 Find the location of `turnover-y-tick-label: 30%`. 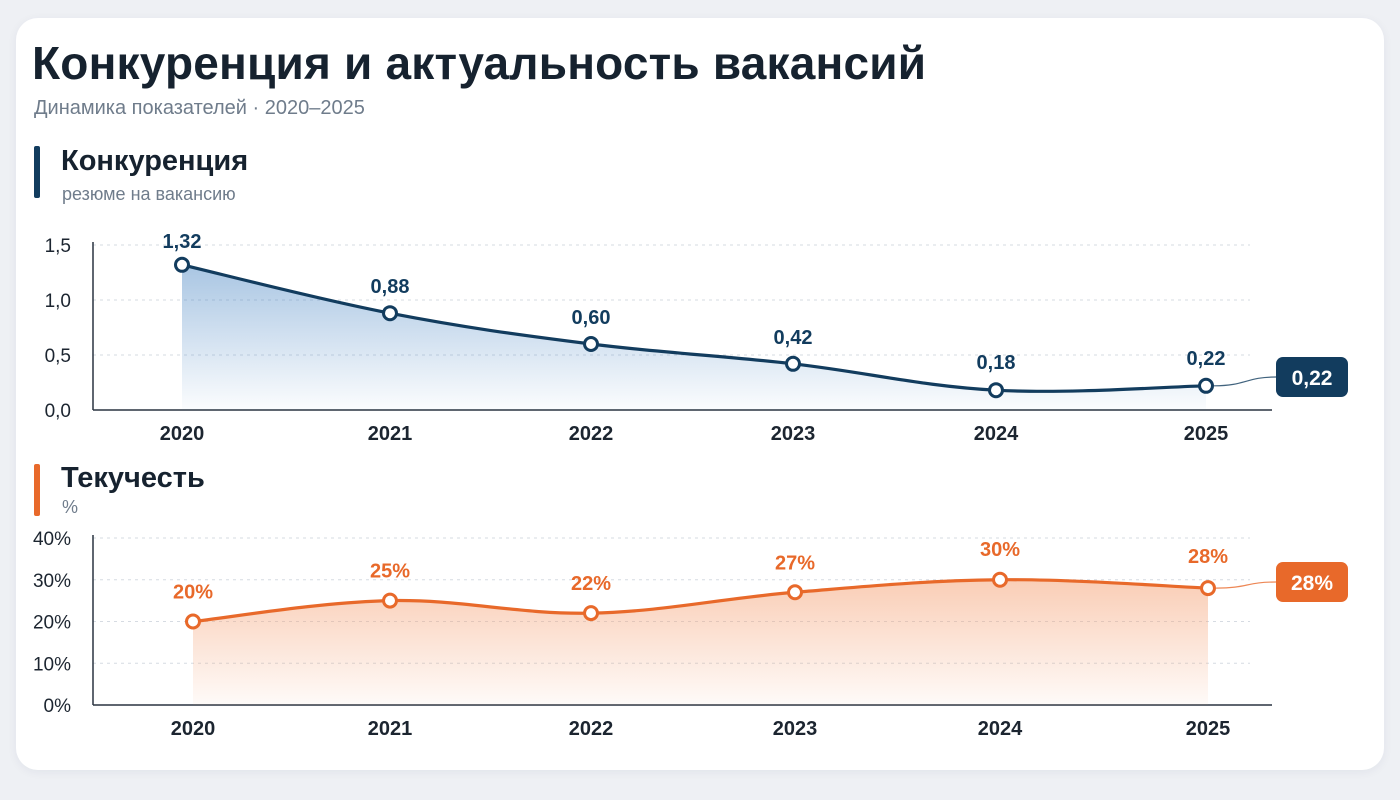

turnover-y-tick-label: 30% is located at coordinates (52, 581).